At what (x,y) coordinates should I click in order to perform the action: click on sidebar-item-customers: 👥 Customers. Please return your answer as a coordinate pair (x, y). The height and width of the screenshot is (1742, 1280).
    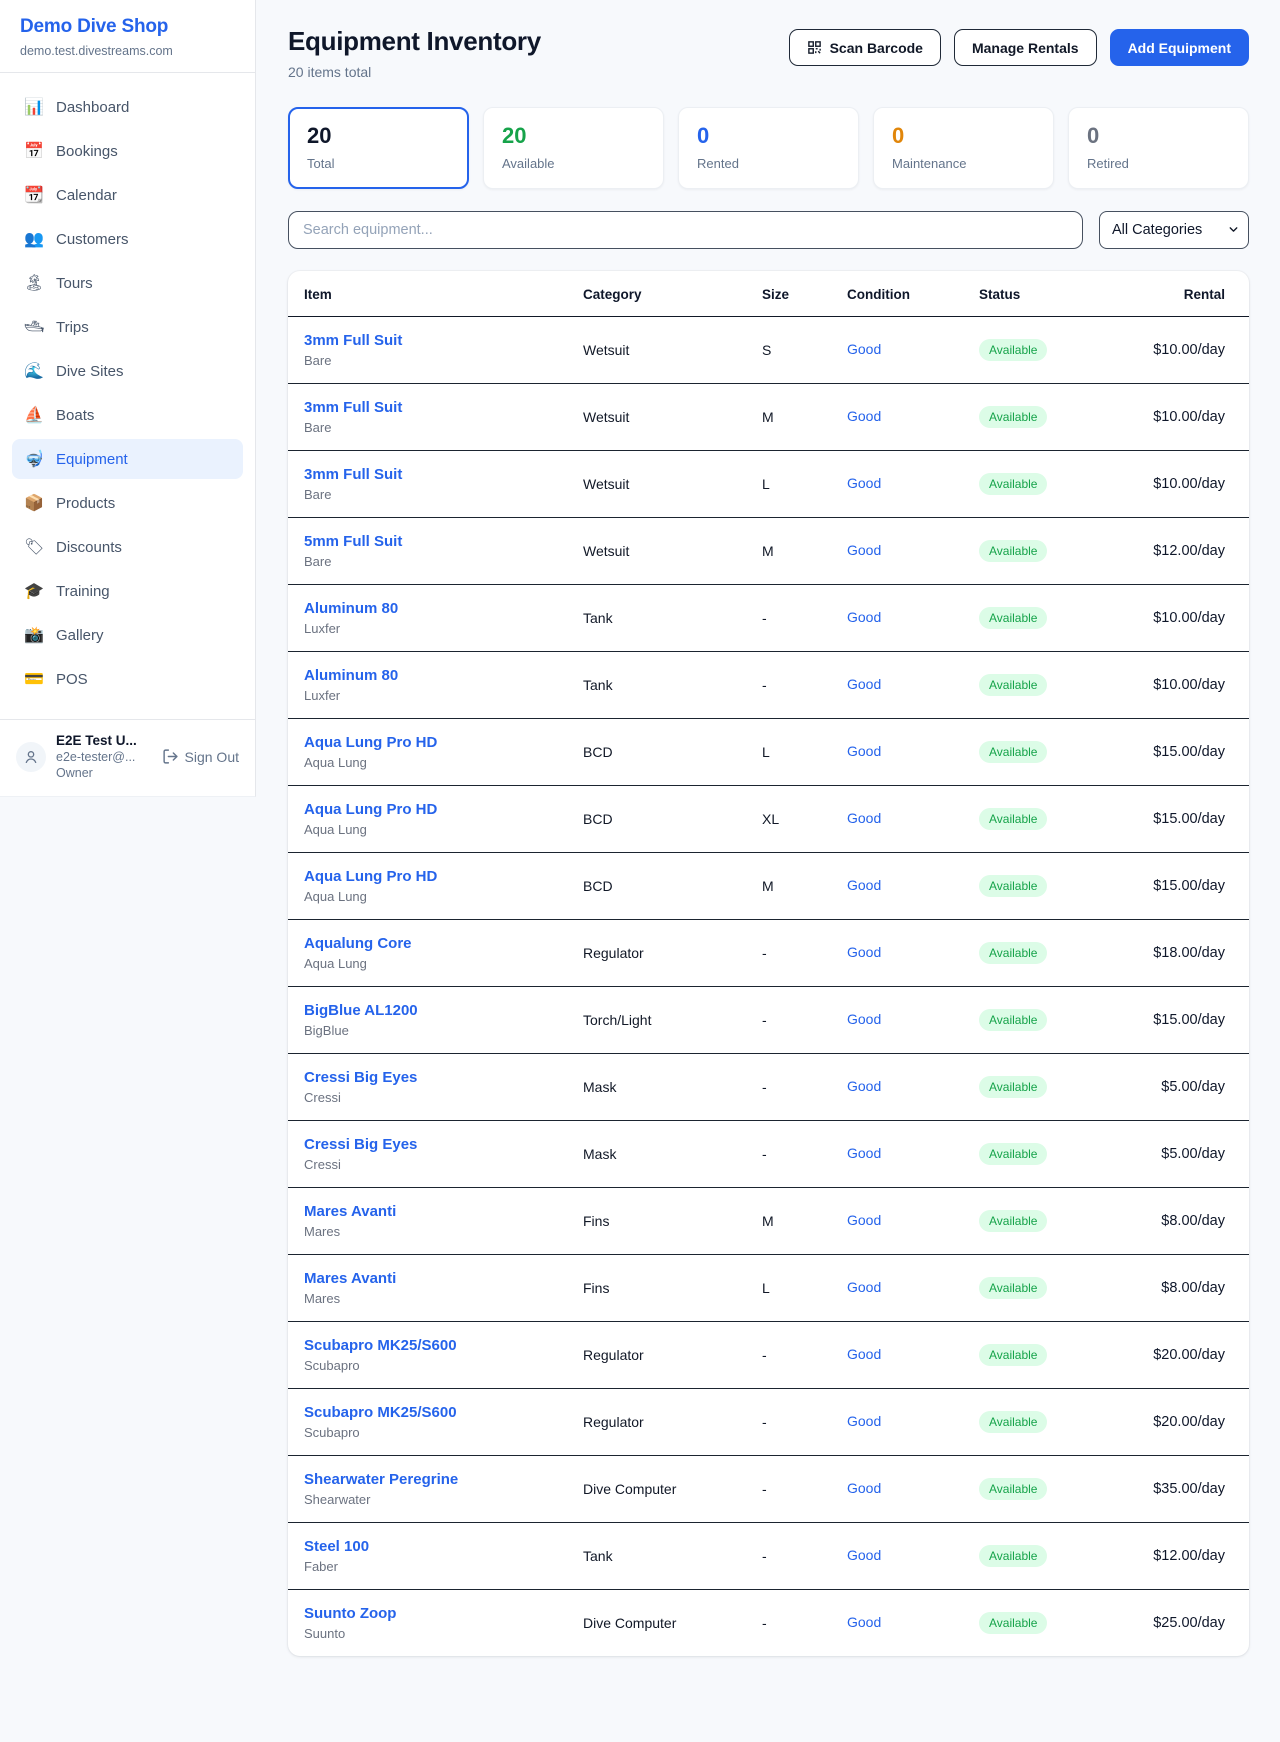
    Looking at the image, I should click on (127, 239).